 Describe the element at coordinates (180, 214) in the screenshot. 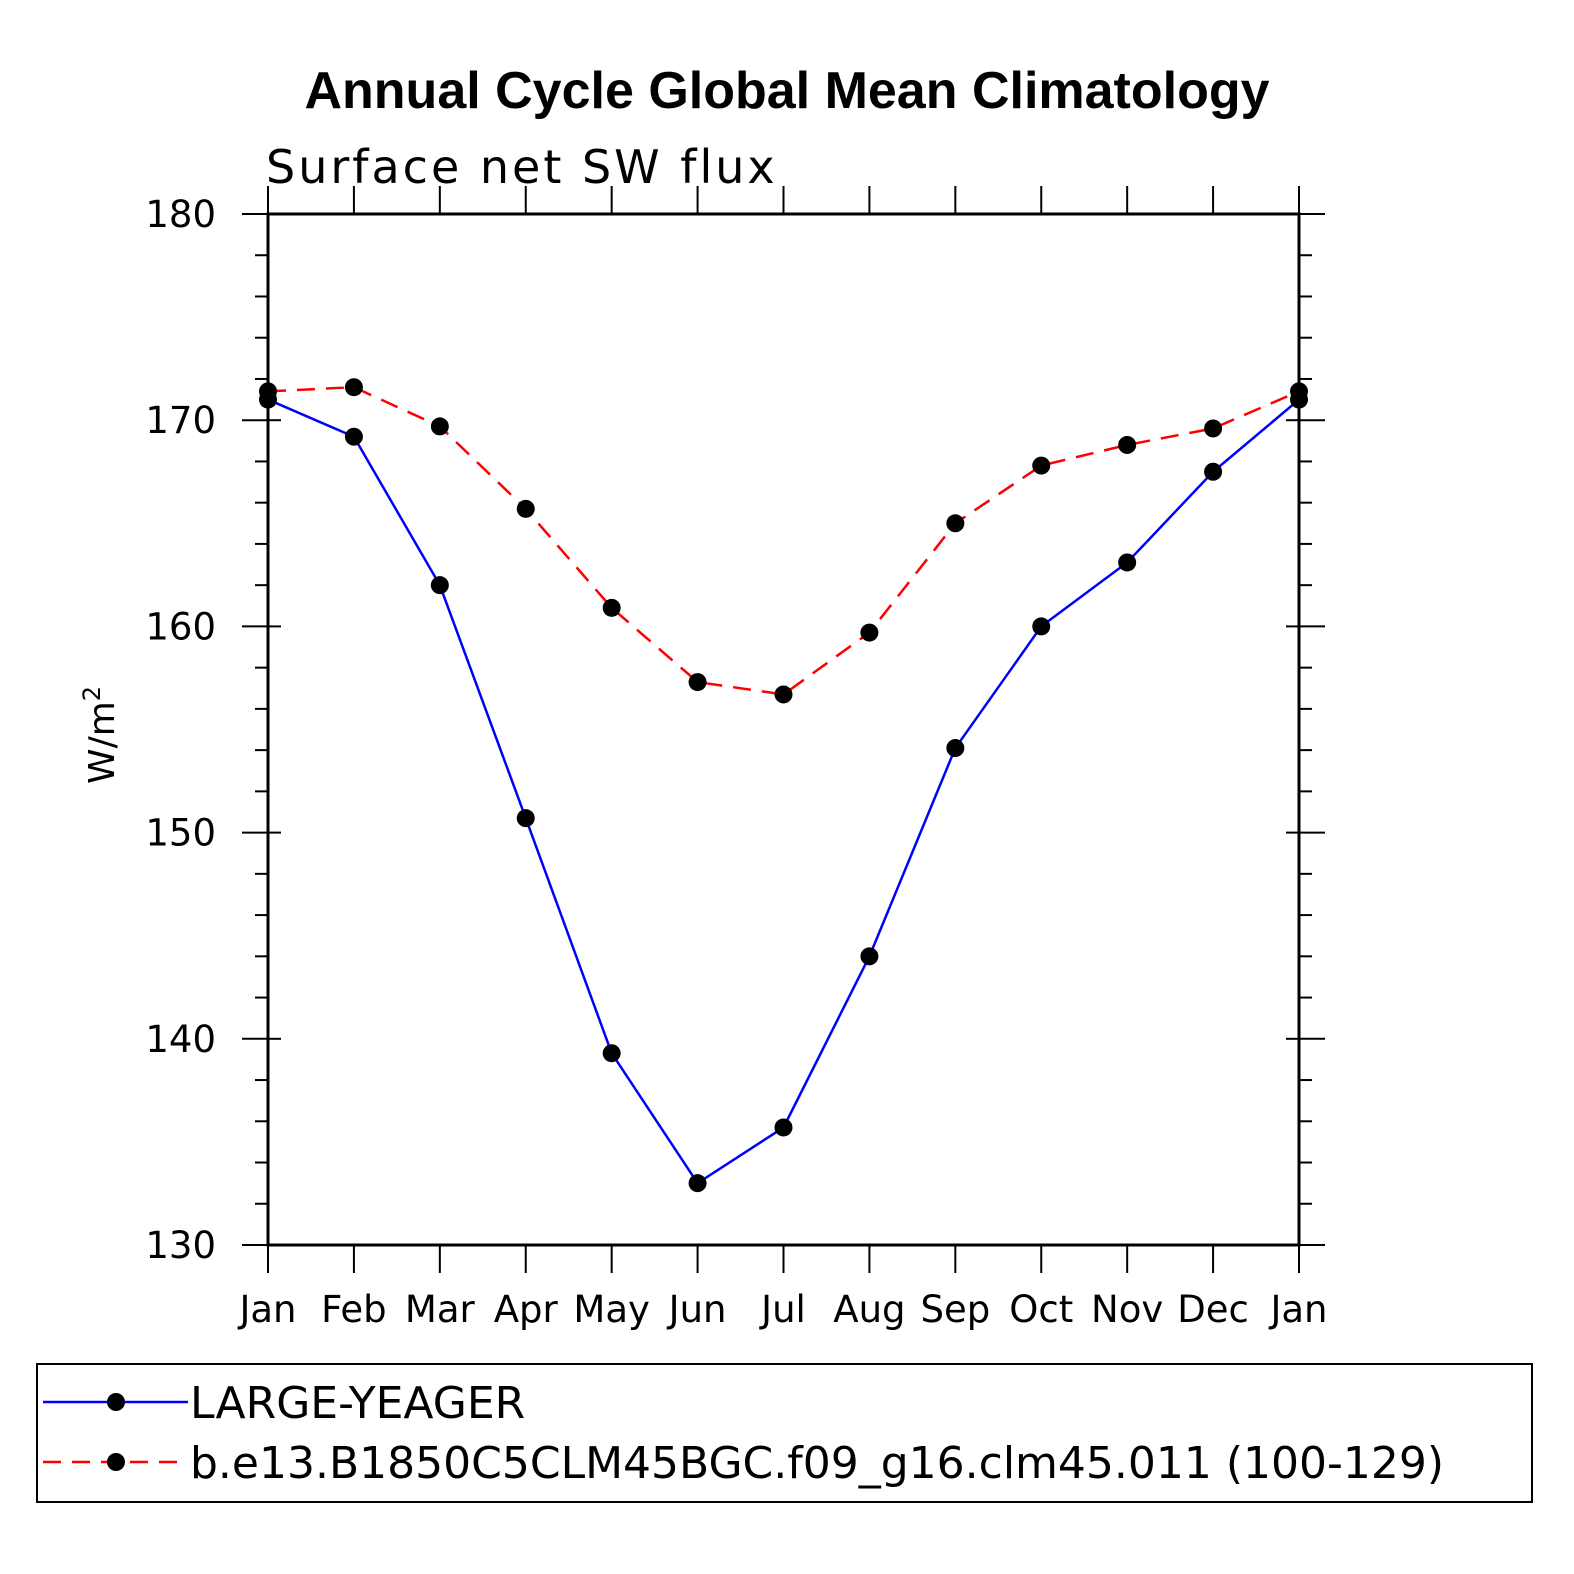

I see `y-tick-label: 180` at that location.